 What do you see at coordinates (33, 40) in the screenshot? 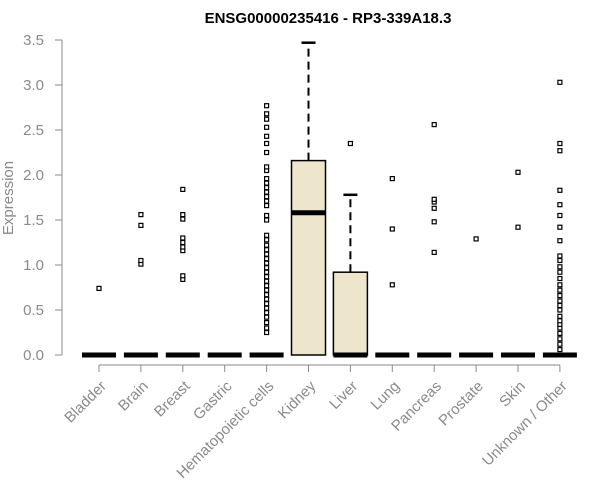
I see `y-tick-label: 3.5` at bounding box center [33, 40].